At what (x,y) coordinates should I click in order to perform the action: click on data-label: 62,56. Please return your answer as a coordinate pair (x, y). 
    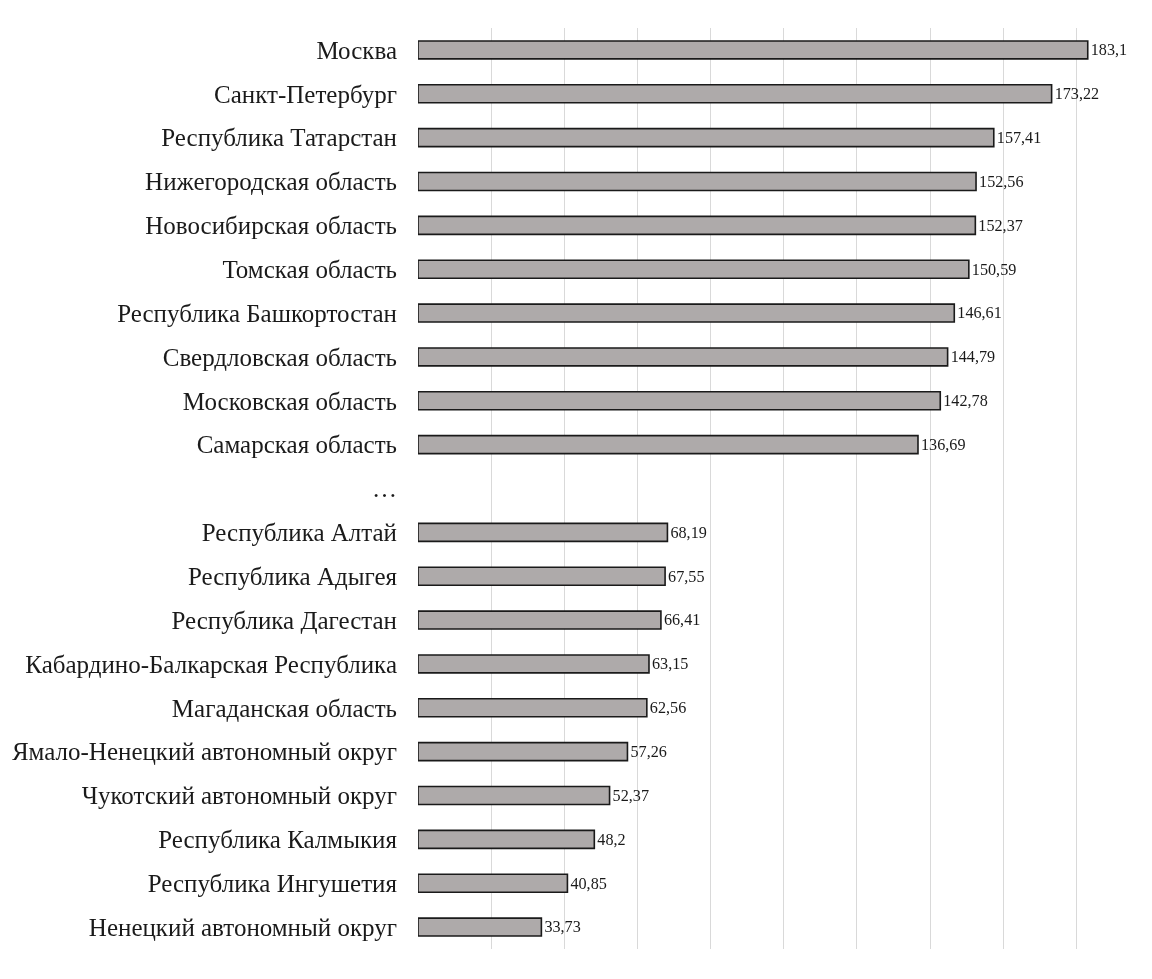
    Looking at the image, I should click on (668, 708).